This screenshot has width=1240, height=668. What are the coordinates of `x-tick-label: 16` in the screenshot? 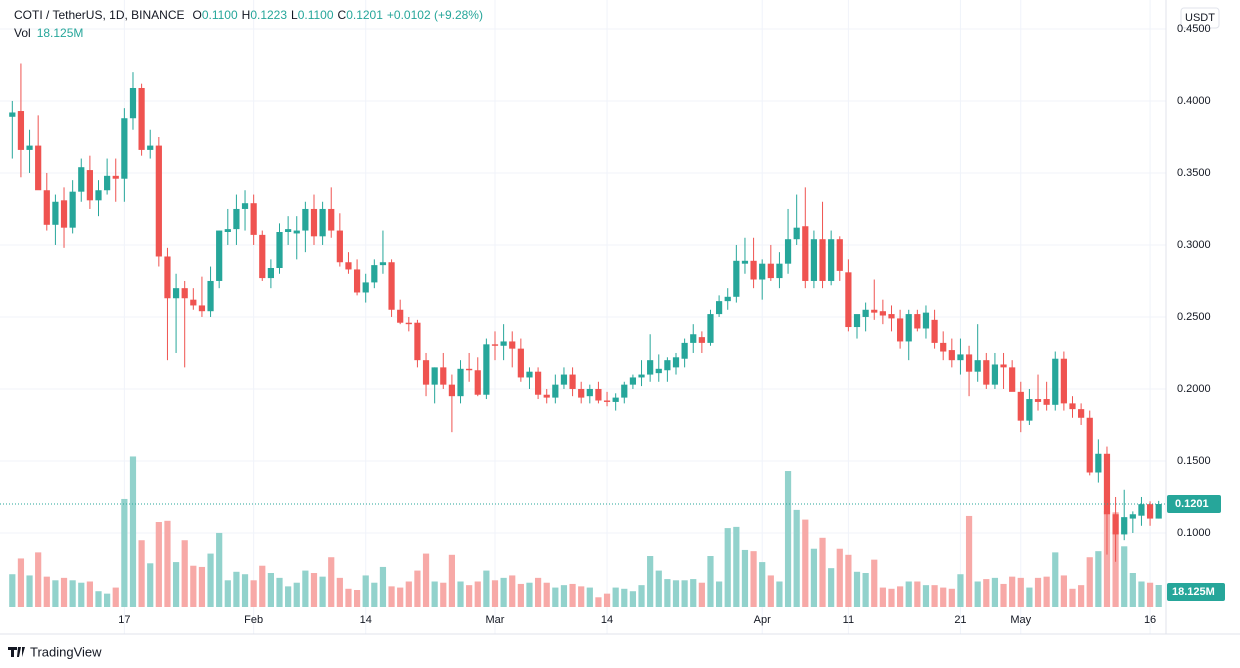 It's located at (1150, 620).